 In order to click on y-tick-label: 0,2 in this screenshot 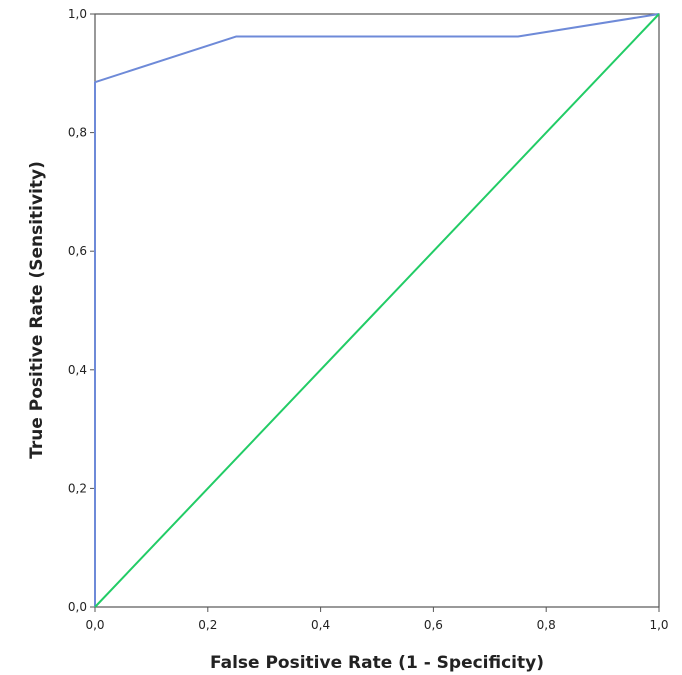, I will do `click(77, 488)`.